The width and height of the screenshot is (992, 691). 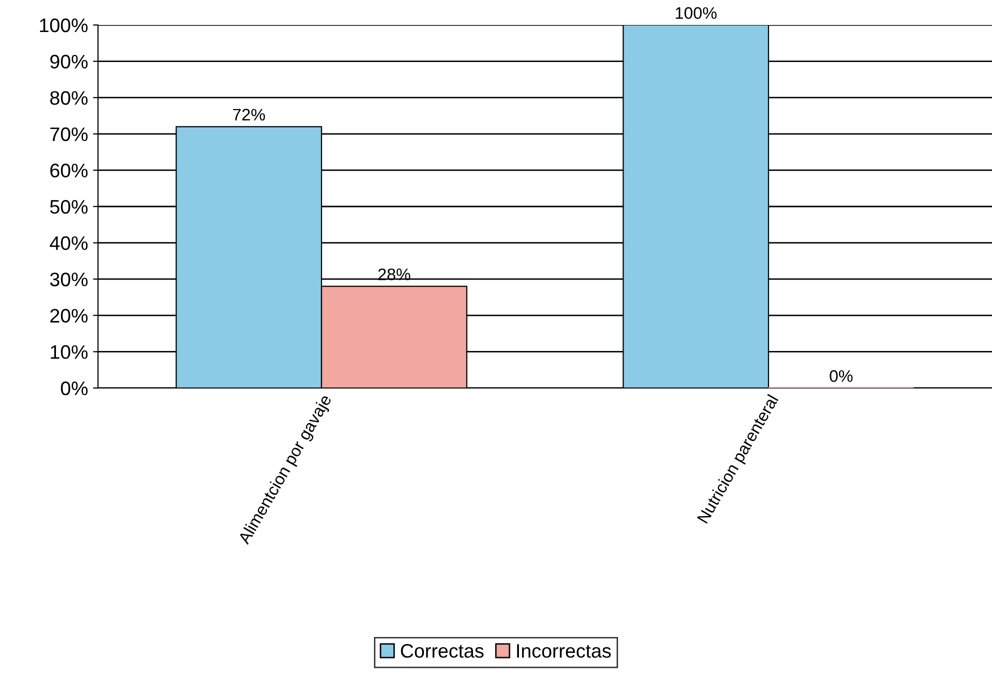 What do you see at coordinates (442, 651) in the screenshot?
I see `legend-label: Correctas` at bounding box center [442, 651].